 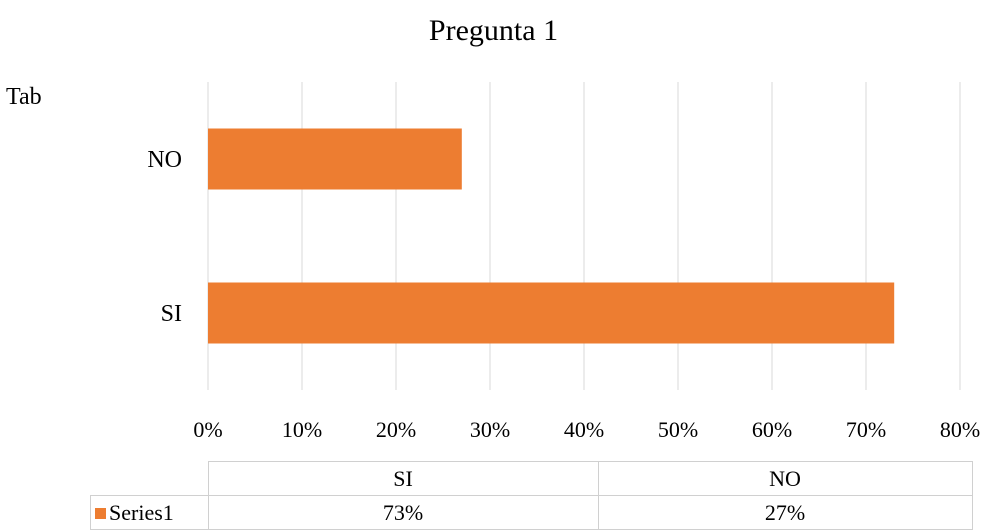 I want to click on chart-title: Pregunta 1, so click(x=493, y=30).